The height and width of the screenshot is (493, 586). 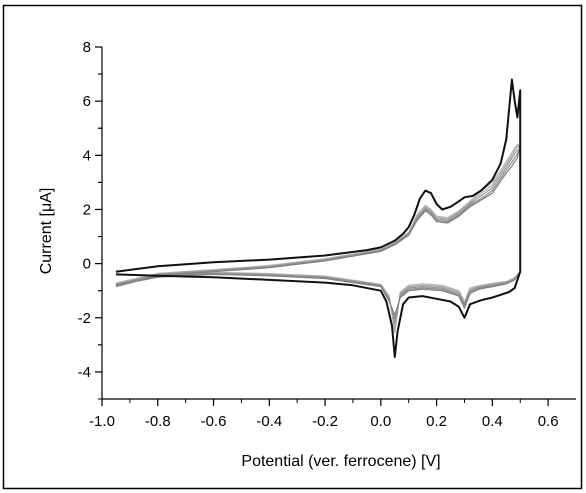 What do you see at coordinates (548, 421) in the screenshot?
I see `x-tick-label: 0.6` at bounding box center [548, 421].